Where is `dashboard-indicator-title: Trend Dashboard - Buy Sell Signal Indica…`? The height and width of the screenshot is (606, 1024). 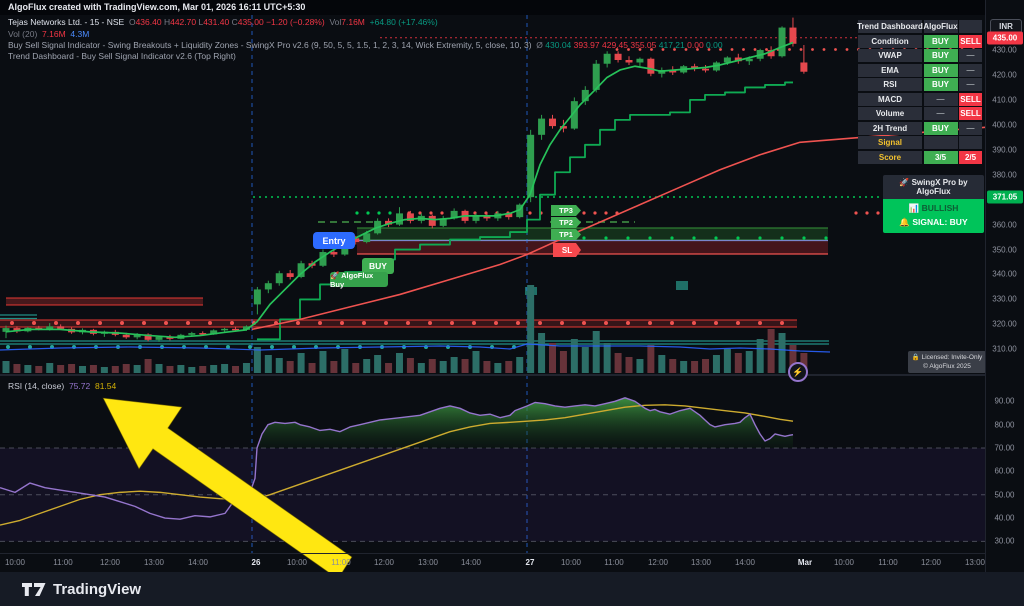
dashboard-indicator-title: Trend Dashboard - Buy Sell Signal Indica… is located at coordinates (122, 56).